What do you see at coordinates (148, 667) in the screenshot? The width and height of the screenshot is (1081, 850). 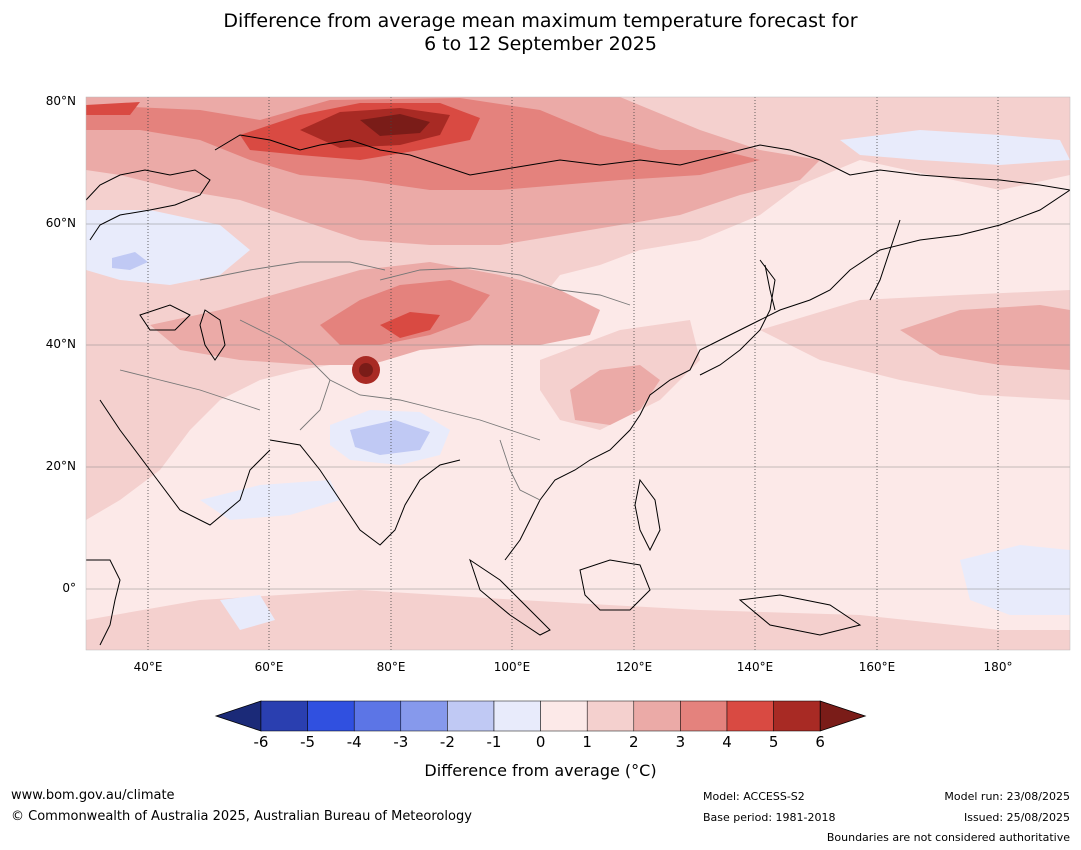 I see `lon-label: 40°E` at bounding box center [148, 667].